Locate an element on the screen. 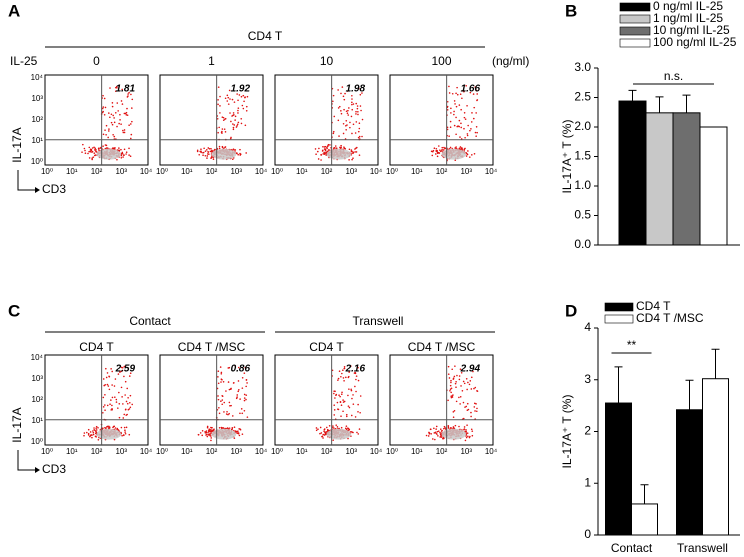 This screenshot has width=744, height=557. gate-percentage: 2.59 is located at coordinates (125, 369).